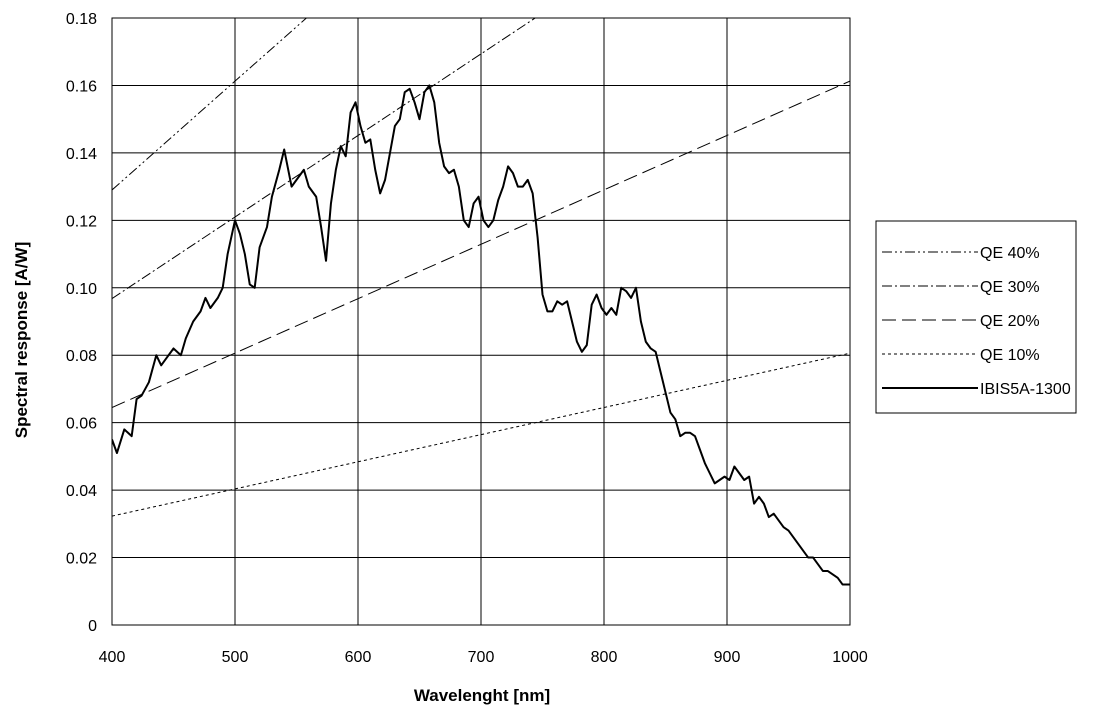 This screenshot has height=711, width=1105. I want to click on legend-label-ibis5a-1300: IBIS5A-1300, so click(1025, 389).